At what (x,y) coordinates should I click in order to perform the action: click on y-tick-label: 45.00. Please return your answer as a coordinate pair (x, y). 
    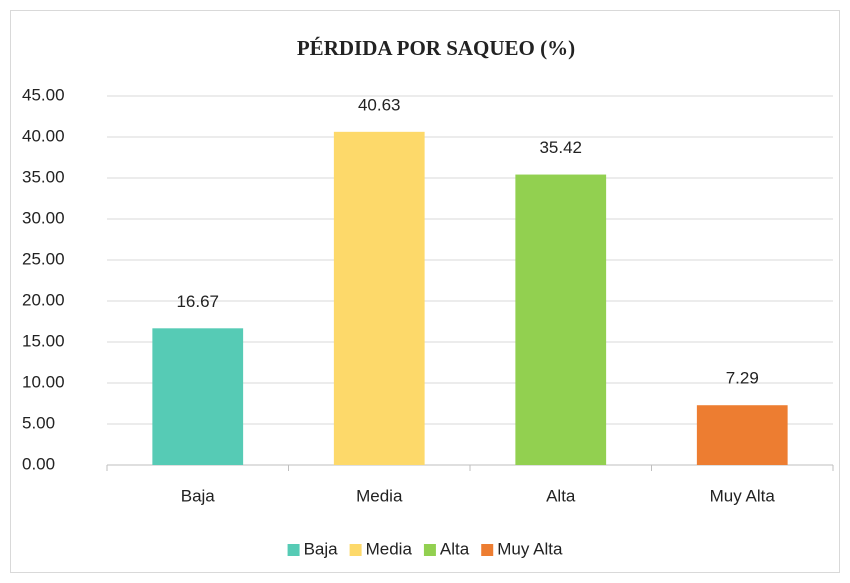
    Looking at the image, I should click on (43, 94).